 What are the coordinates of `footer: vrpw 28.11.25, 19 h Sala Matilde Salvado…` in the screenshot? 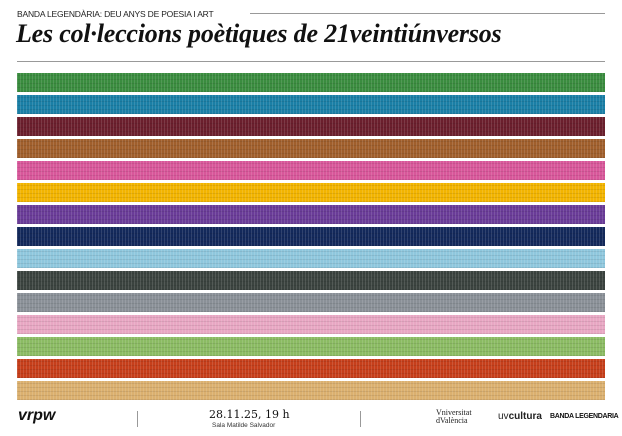 It's located at (311, 419).